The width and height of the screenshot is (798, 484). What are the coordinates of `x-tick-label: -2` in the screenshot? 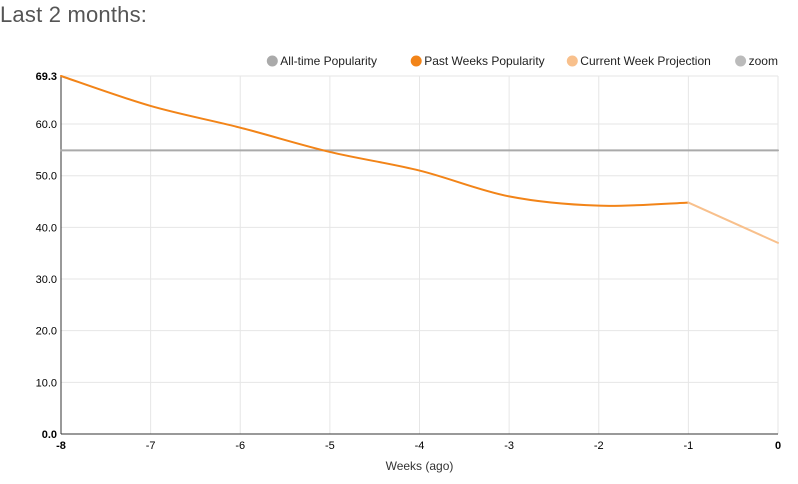 It's located at (599, 446).